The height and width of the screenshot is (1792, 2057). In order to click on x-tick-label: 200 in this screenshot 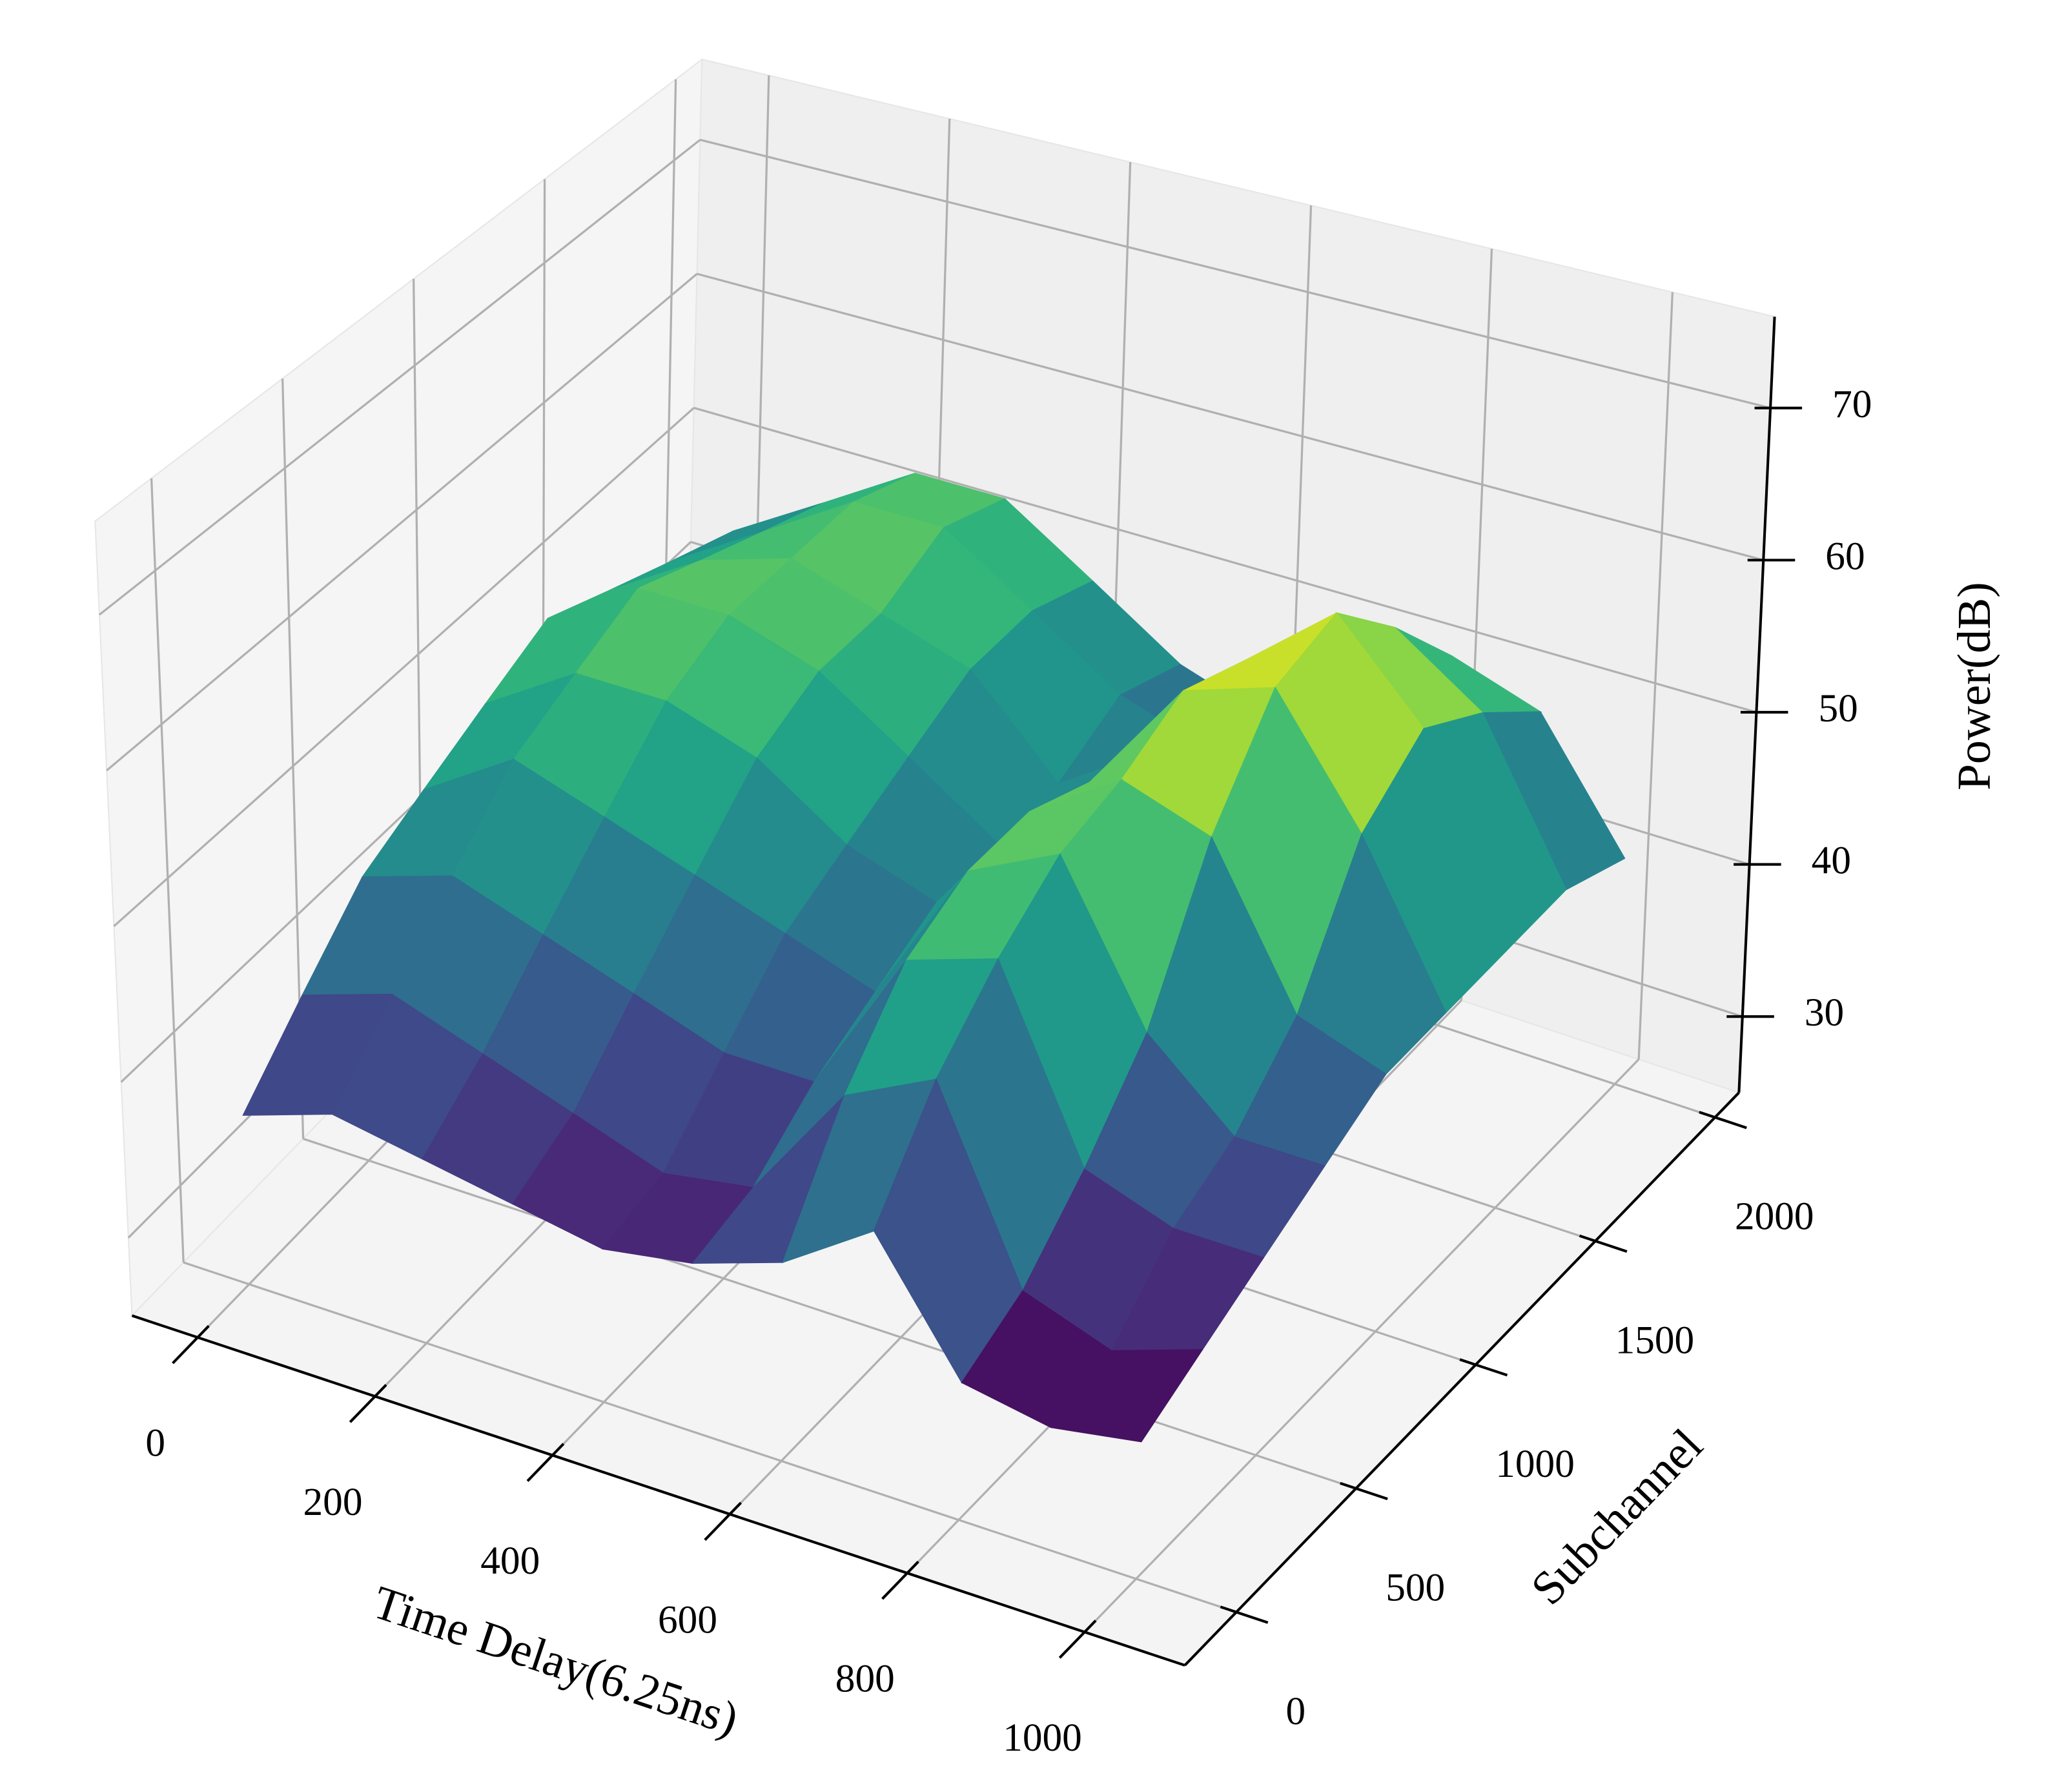, I will do `click(333, 1502)`.